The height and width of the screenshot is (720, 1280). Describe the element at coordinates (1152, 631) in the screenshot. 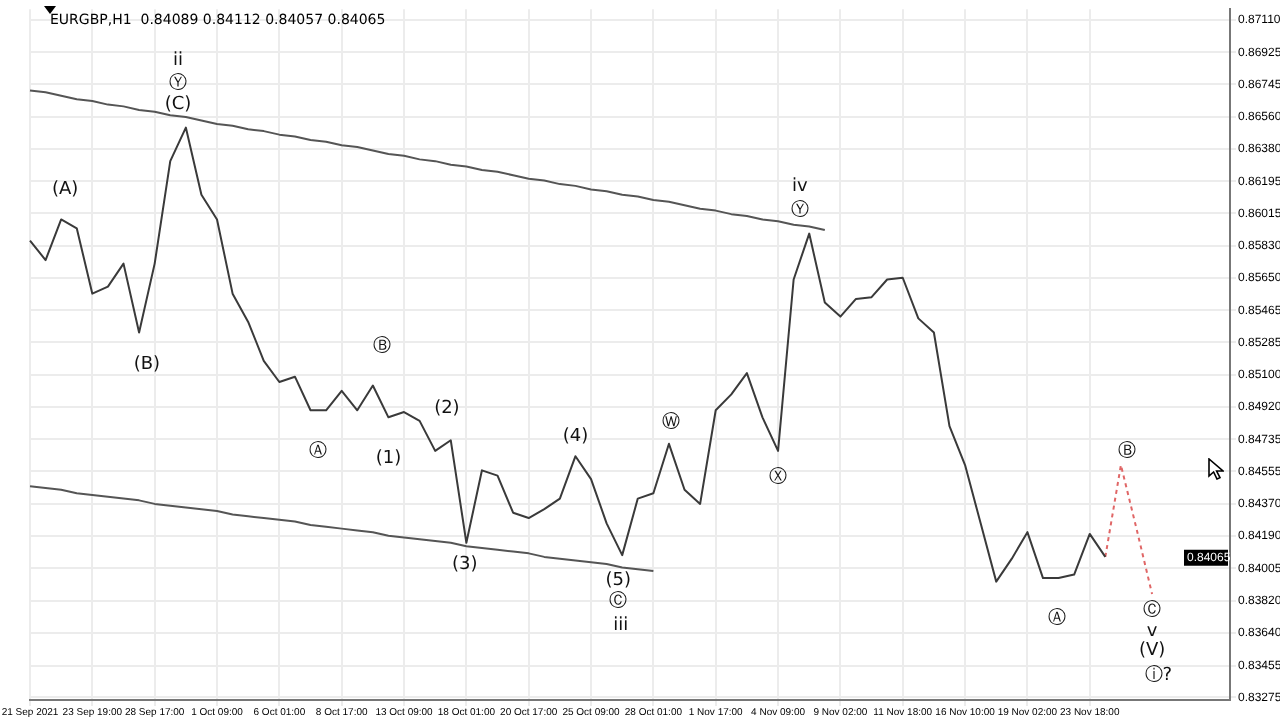

I see `annotation: v` at that location.